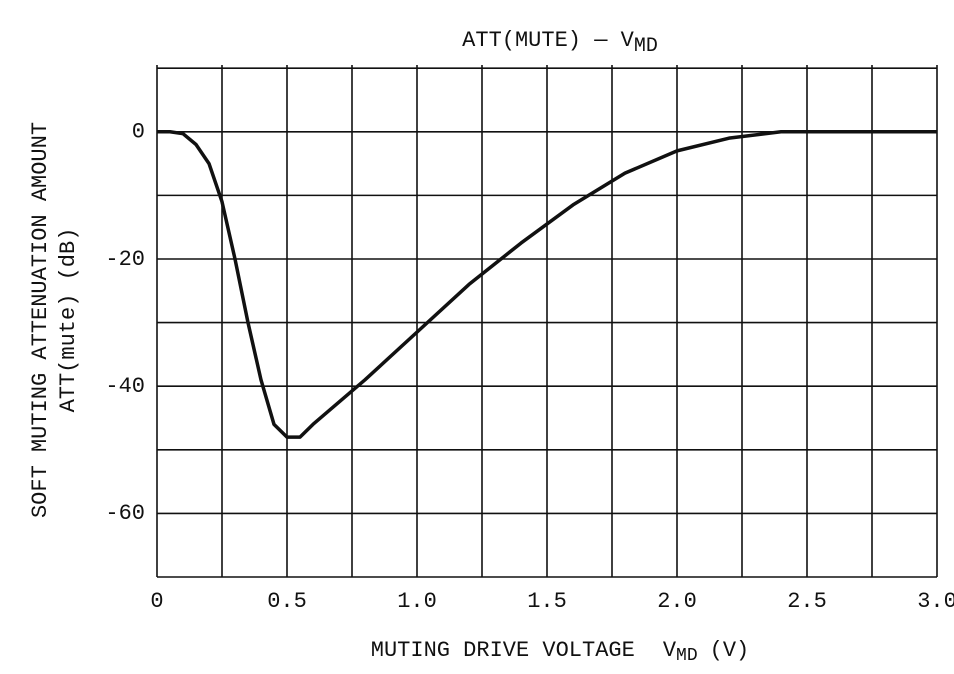 Image resolution: width=954 pixels, height=674 pixels. What do you see at coordinates (125, 513) in the screenshot?
I see `y-tick-label: -60` at bounding box center [125, 513].